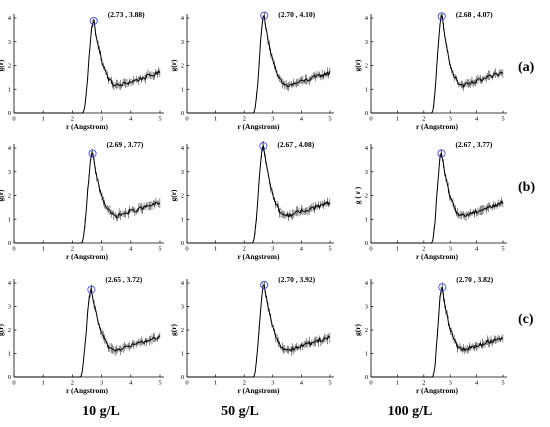 The image size is (550, 427). I want to click on rdf-panel: 0 1 2 3 4 5 0 1 2 3 4 r (Angstrom) g(r) (2.73 , 3.88), so click(82, 70).